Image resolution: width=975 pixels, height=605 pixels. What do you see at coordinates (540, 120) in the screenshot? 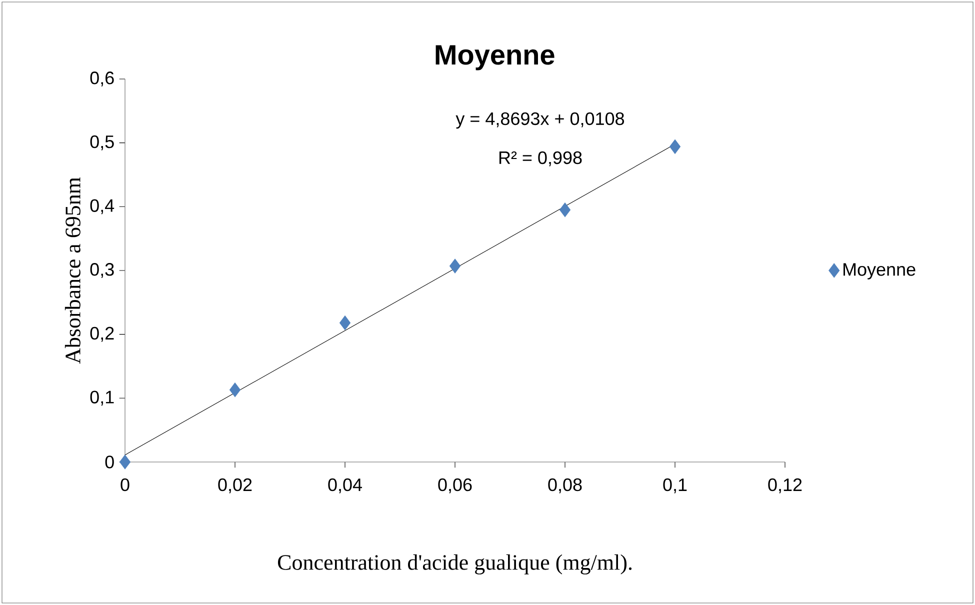
I see `annotation: y = 4,8693x + 0,0108` at bounding box center [540, 120].